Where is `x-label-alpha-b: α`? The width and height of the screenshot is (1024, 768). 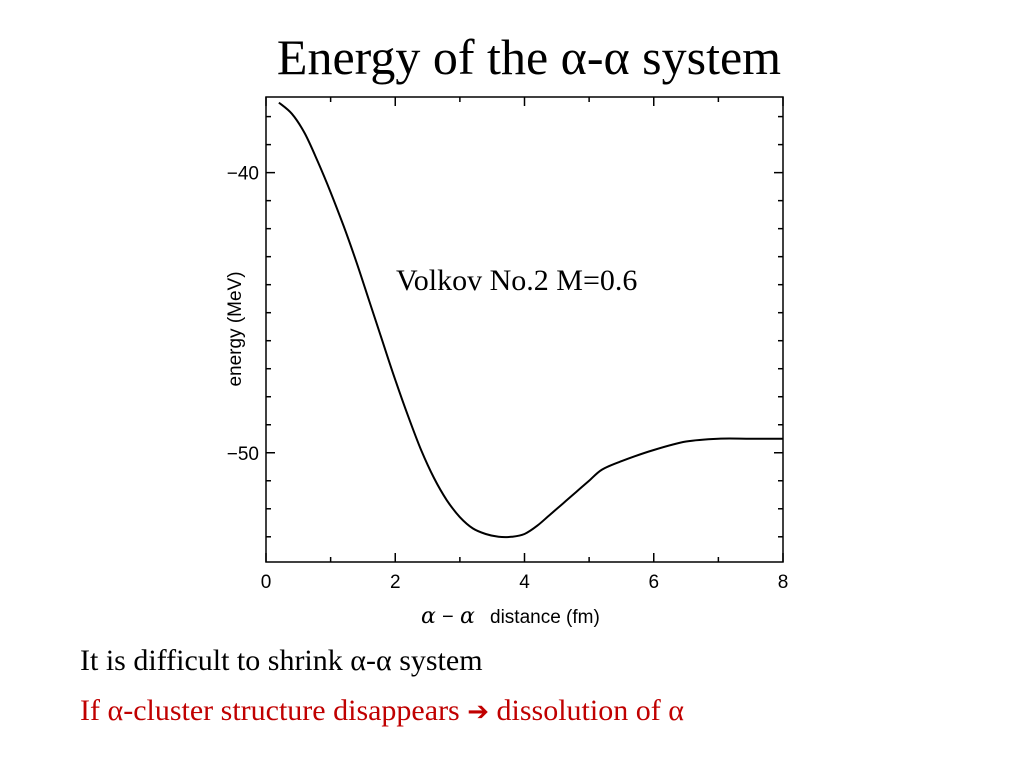
x-label-alpha-b: α is located at coordinates (467, 616).